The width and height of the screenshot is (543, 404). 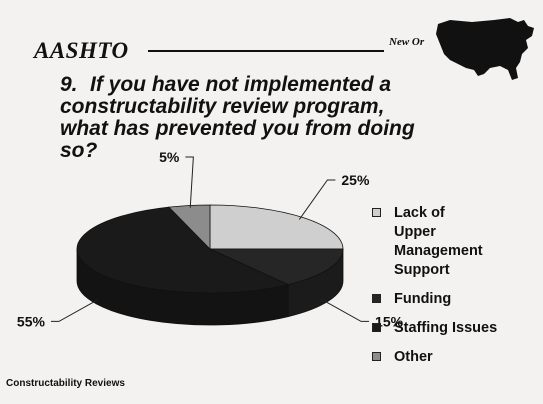 I want to click on pie-label-staffing-issues: 55%, so click(x=31, y=321).